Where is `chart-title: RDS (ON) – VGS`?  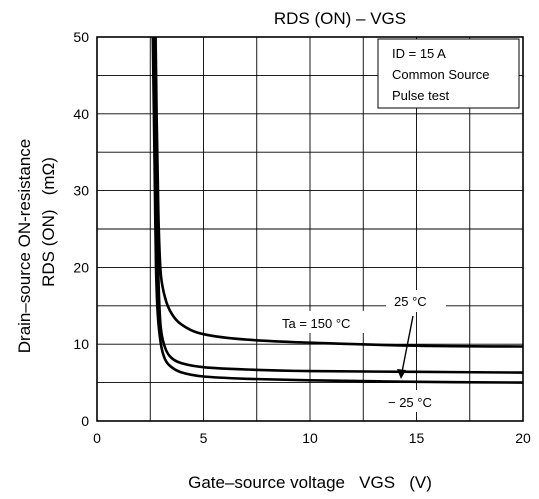
chart-title: RDS (ON) – VGS is located at coordinates (340, 18).